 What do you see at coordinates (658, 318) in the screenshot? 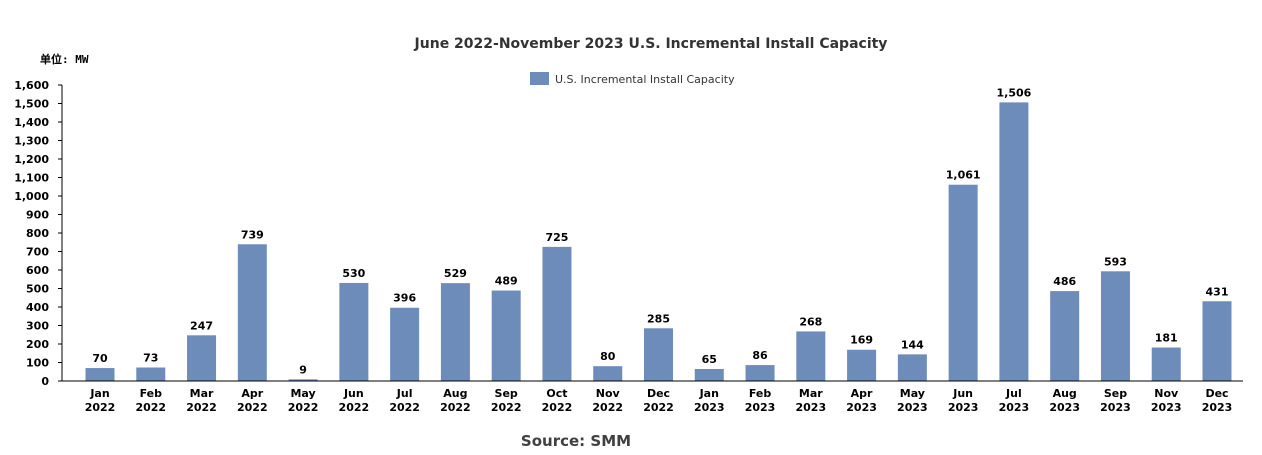
I see `data-label: 285` at bounding box center [658, 318].